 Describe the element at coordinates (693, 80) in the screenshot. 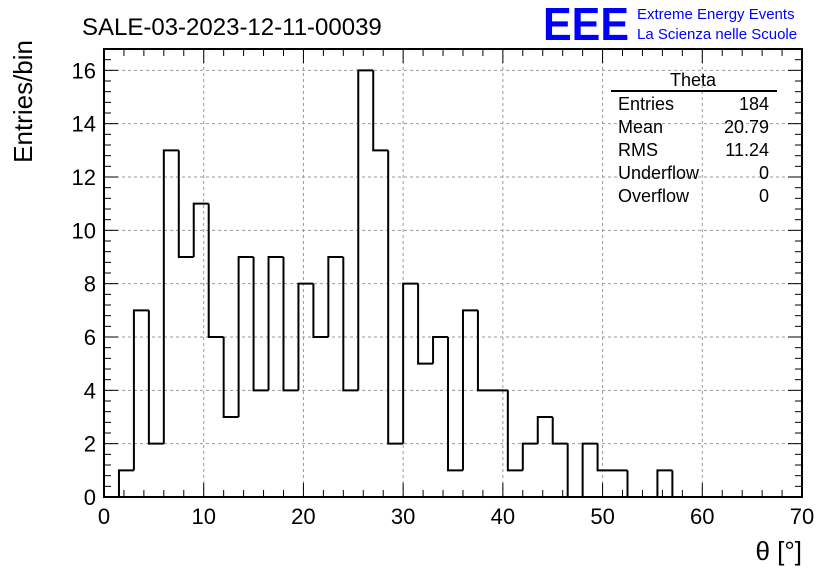

I see `stats-box-title: Theta` at that location.